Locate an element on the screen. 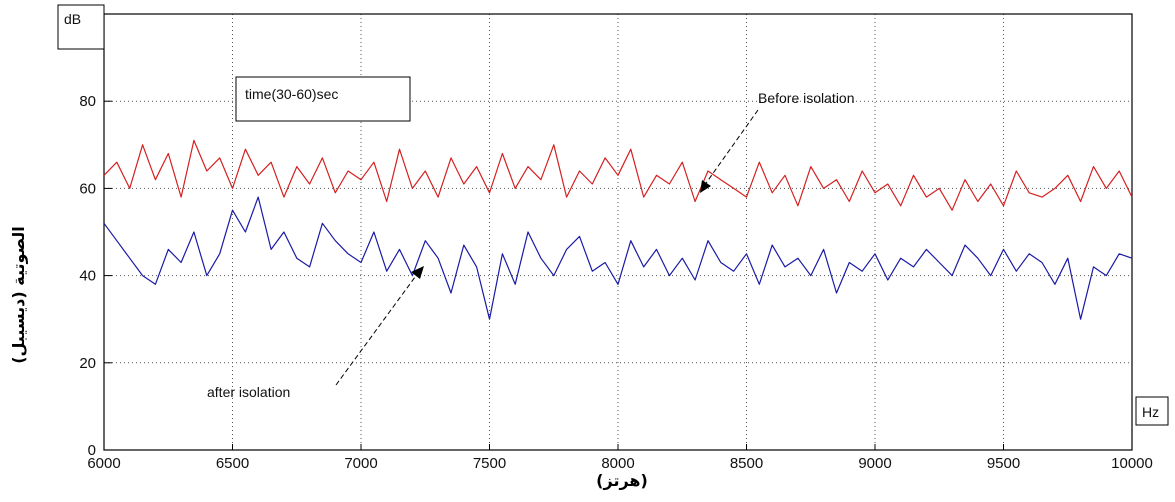 The height and width of the screenshot is (502, 1175). x-tick-label: 8500 is located at coordinates (746, 463).